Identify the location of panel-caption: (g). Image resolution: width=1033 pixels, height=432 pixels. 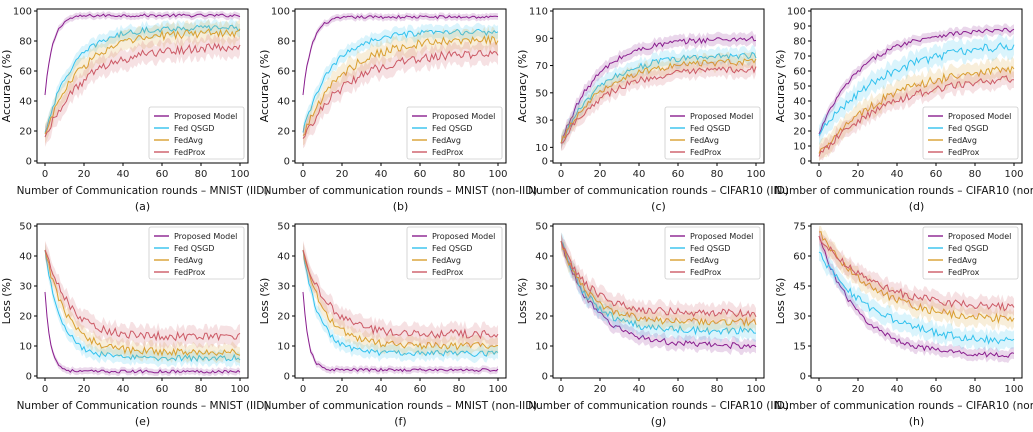
(659, 421).